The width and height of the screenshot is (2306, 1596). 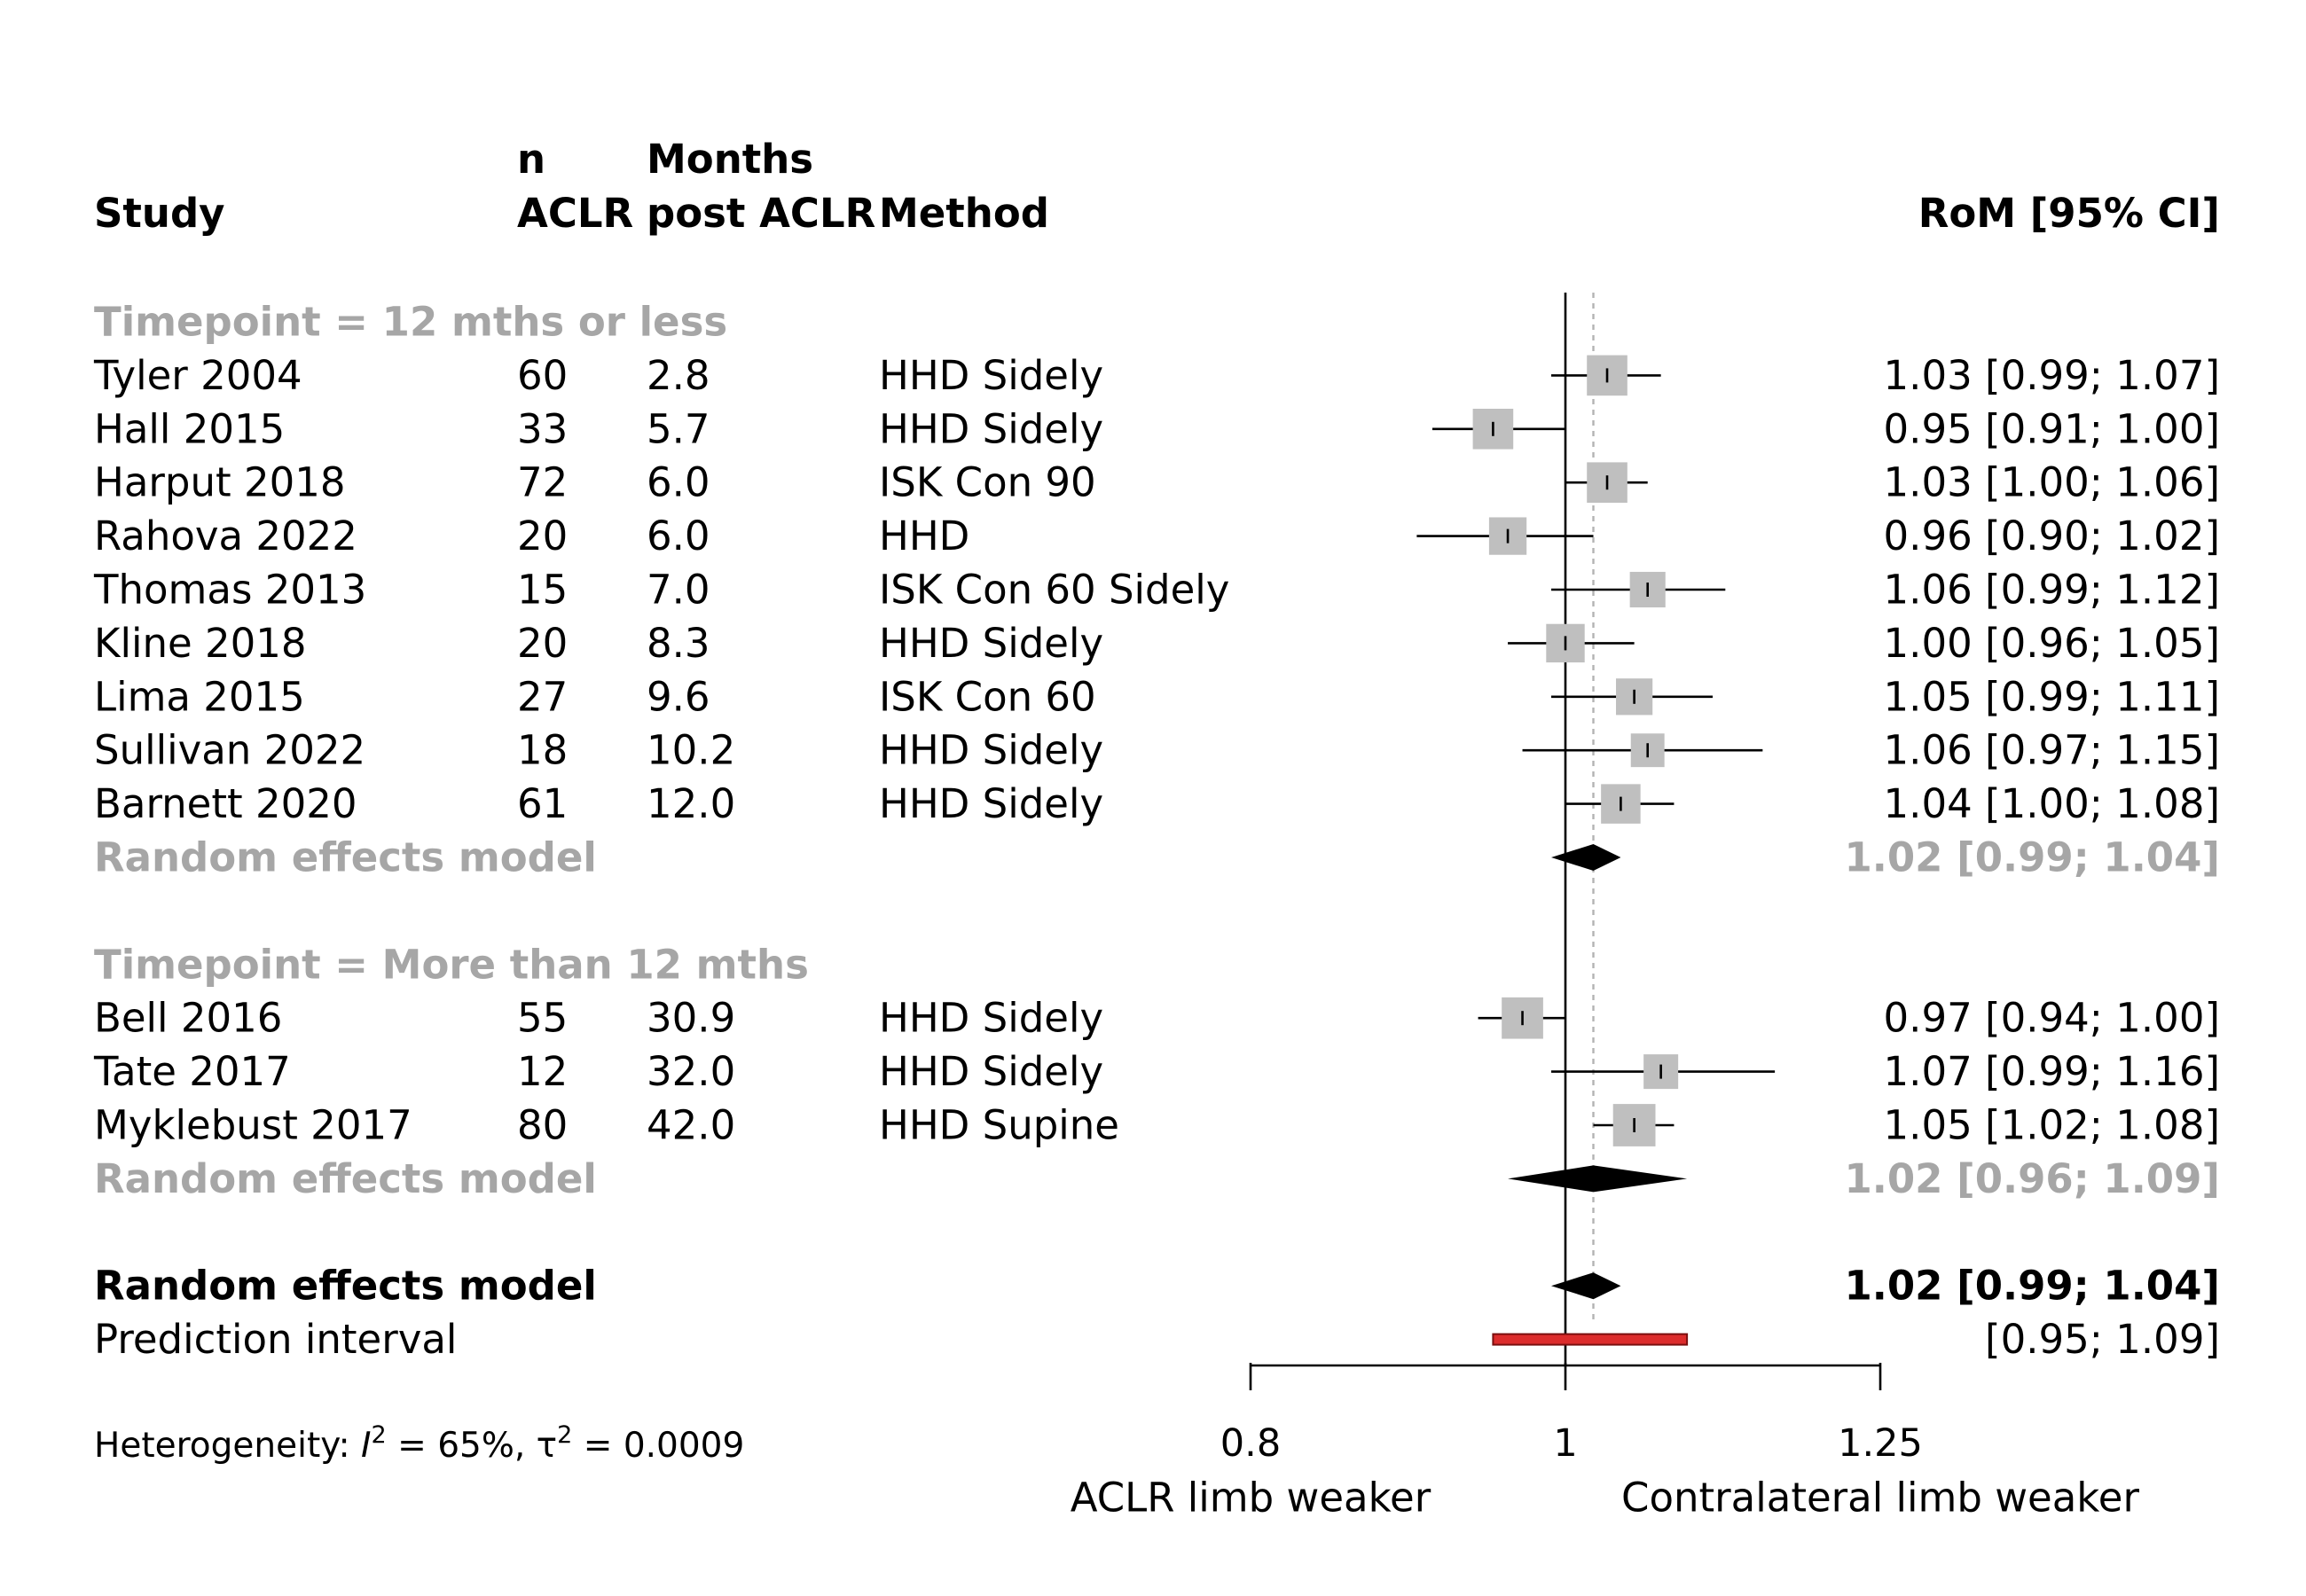 What do you see at coordinates (366, 1446) in the screenshot?
I see `i2-symbol: I` at bounding box center [366, 1446].